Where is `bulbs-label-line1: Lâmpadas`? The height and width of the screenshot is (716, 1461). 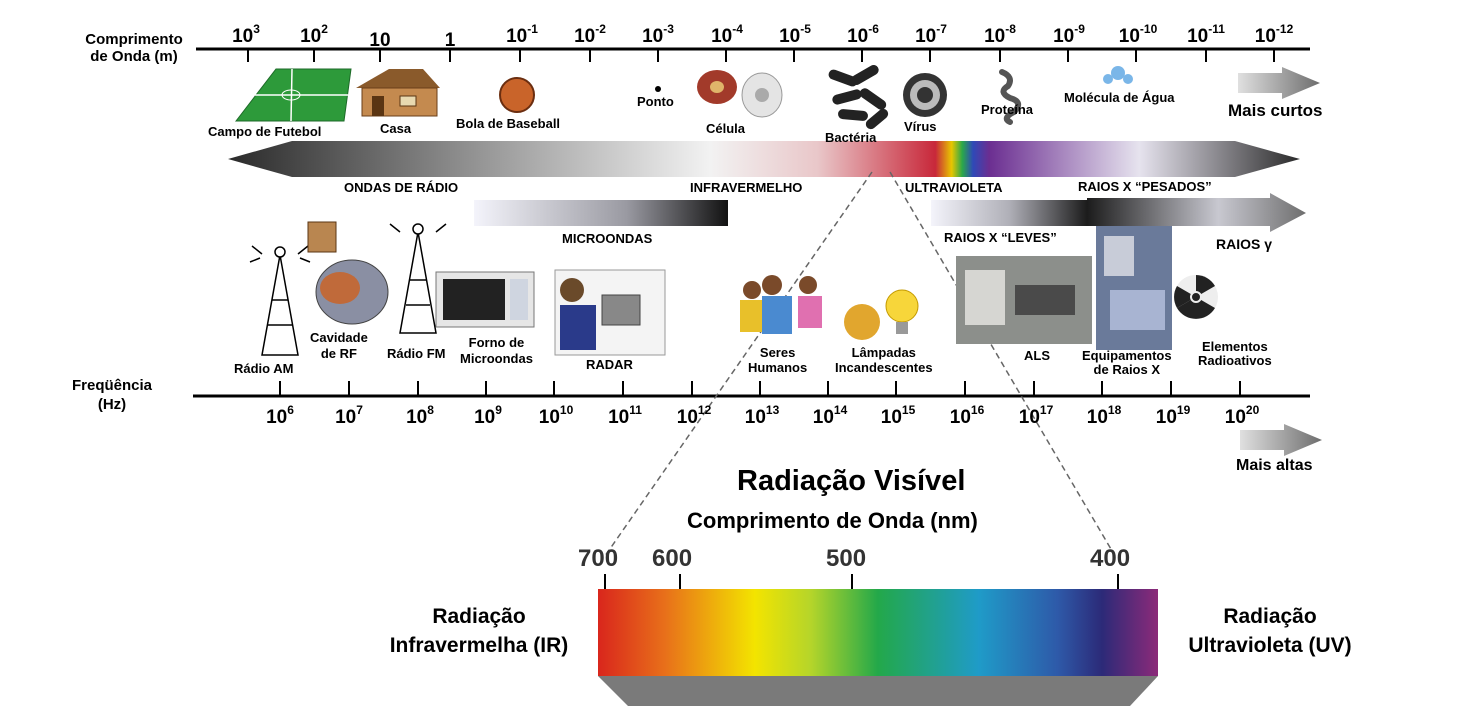 bulbs-label-line1: Lâmpadas is located at coordinates (883, 352).